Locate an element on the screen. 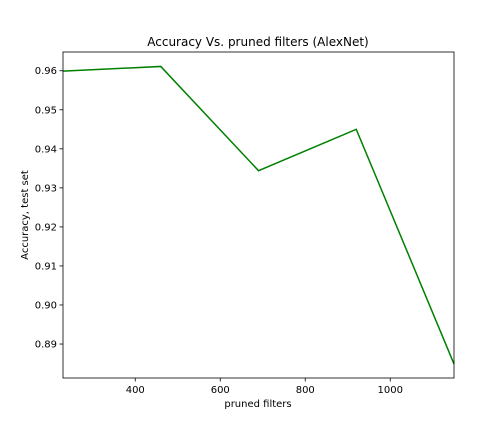 Image resolution: width=504 pixels, height=432 pixels. x-axis: 400 600 800 1000 is located at coordinates (264, 387).